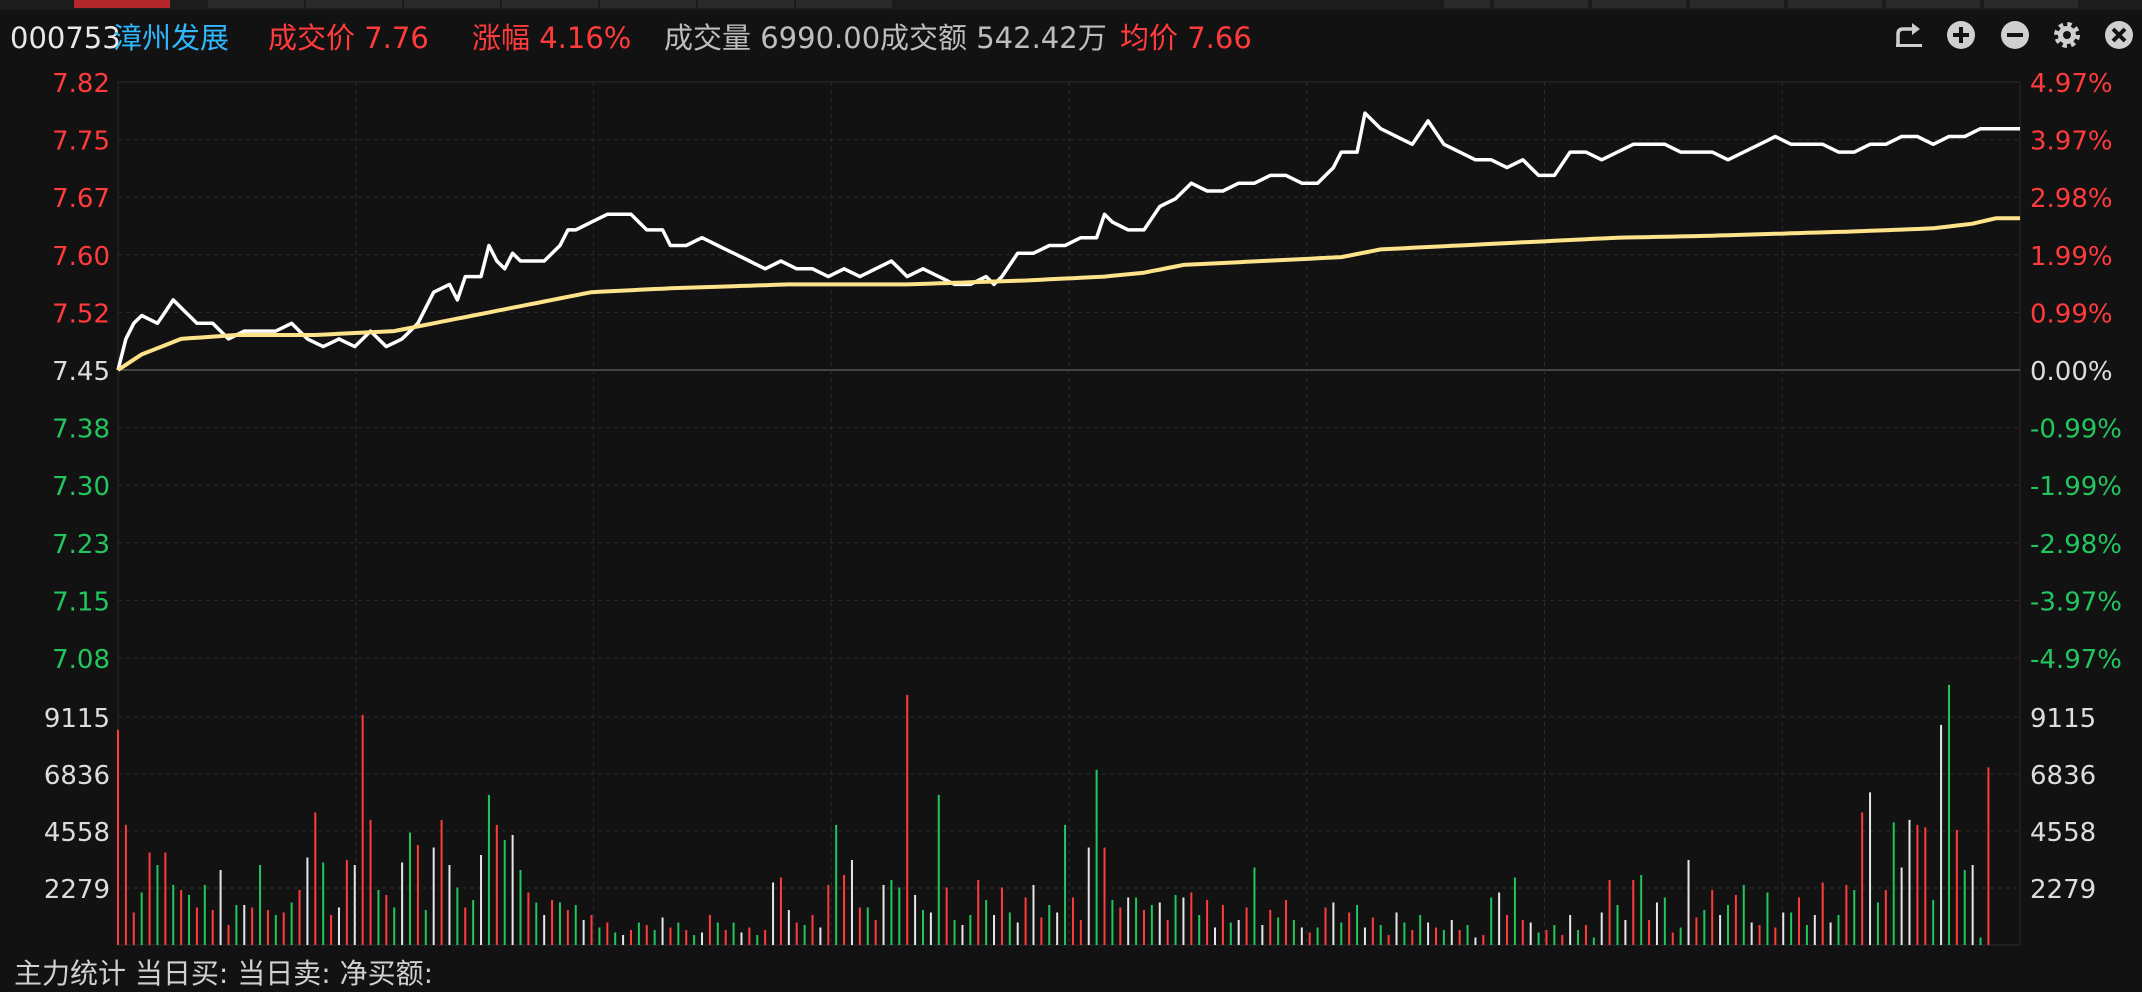  I want to click on volume-axis-label-right: 9115, so click(2063, 719).